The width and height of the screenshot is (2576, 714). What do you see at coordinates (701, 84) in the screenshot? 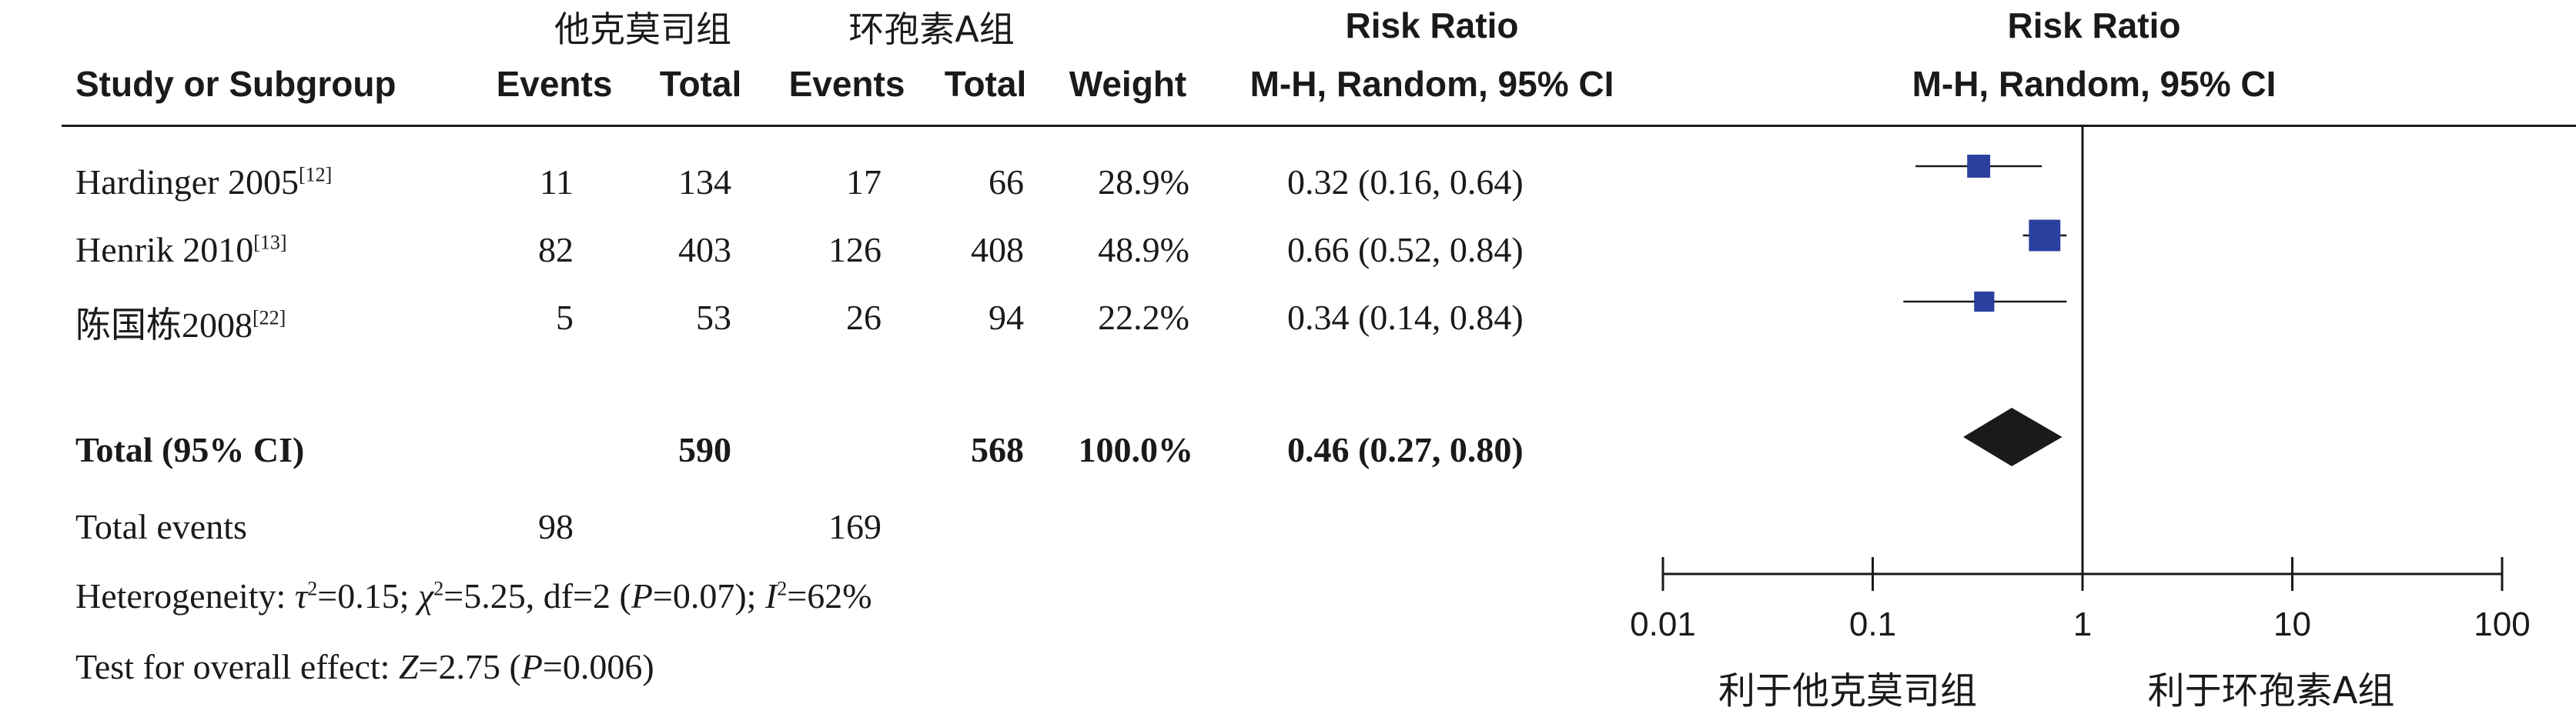
I see `total1-header: Total` at bounding box center [701, 84].